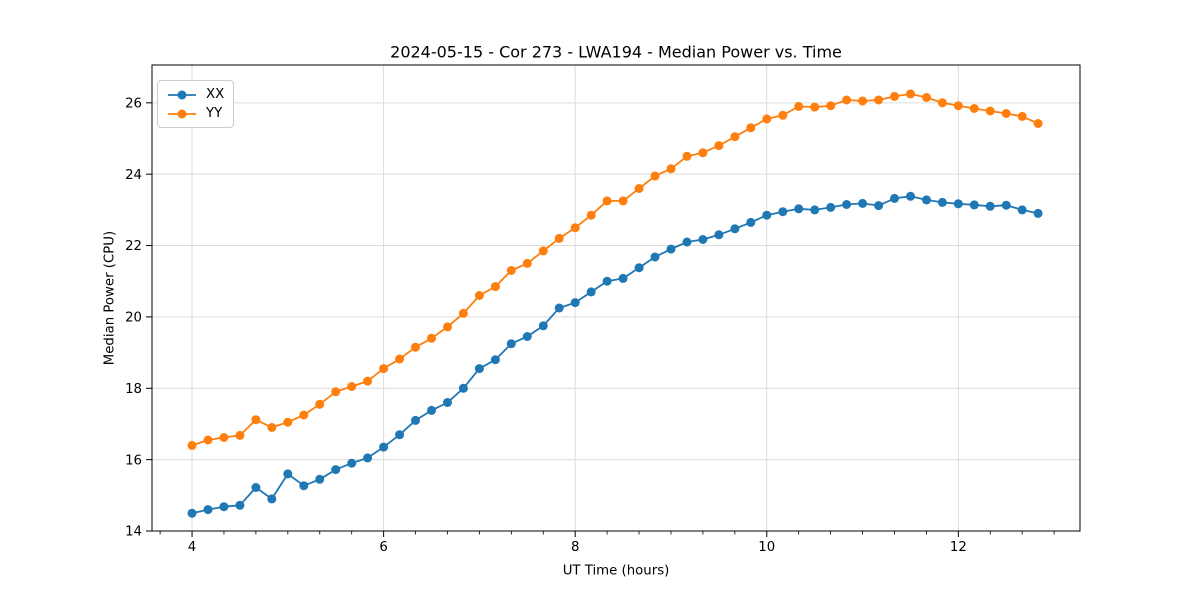  I want to click on x-axis-label: UT Time (hours), so click(616, 571).